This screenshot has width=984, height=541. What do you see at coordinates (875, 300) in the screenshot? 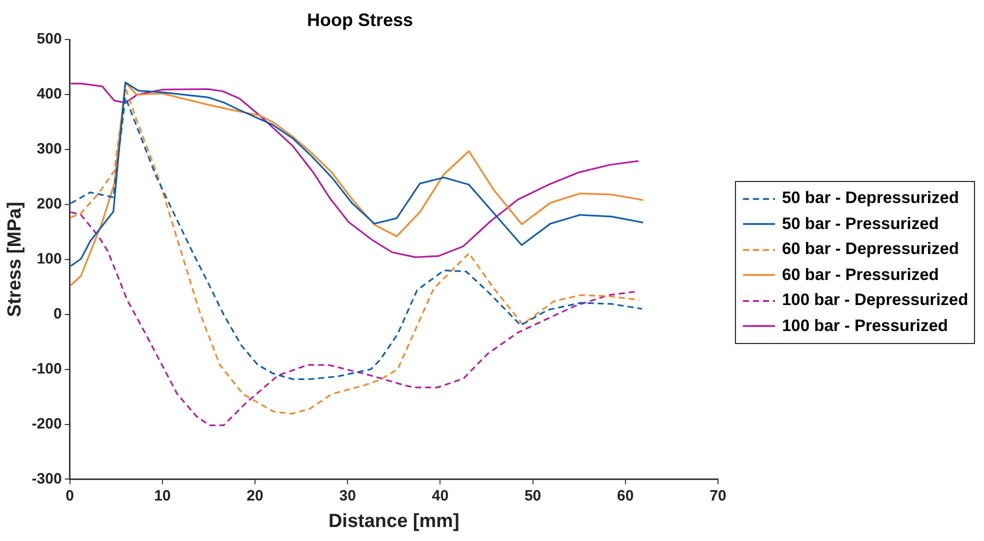
I see `legend-label: 100 bar - Depressurized` at bounding box center [875, 300].